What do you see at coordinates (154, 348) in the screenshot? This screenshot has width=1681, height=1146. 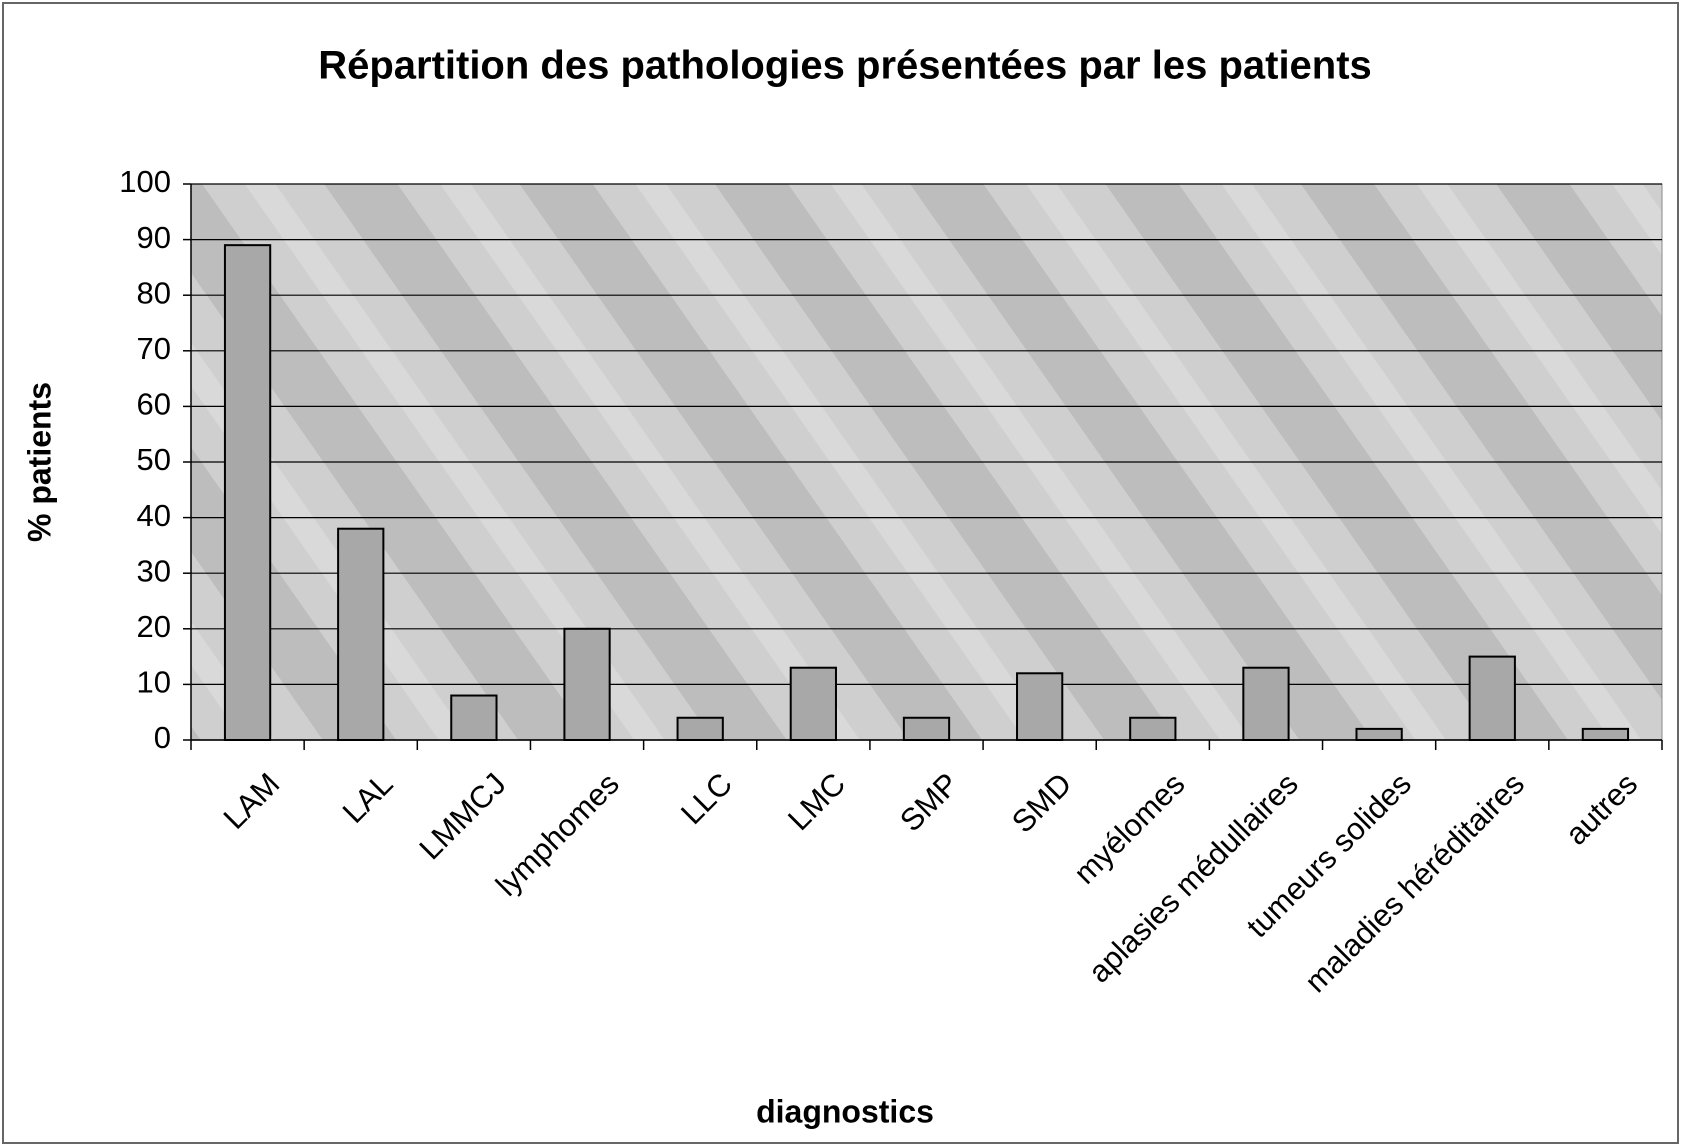 I see `y-tick-label: 70` at bounding box center [154, 348].